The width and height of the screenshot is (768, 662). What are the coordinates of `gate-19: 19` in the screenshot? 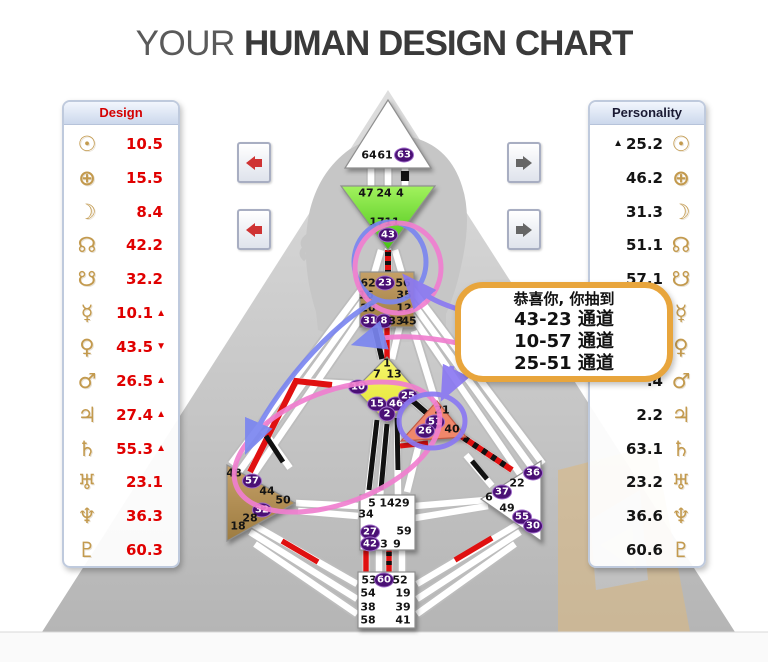 It's located at (403, 593).